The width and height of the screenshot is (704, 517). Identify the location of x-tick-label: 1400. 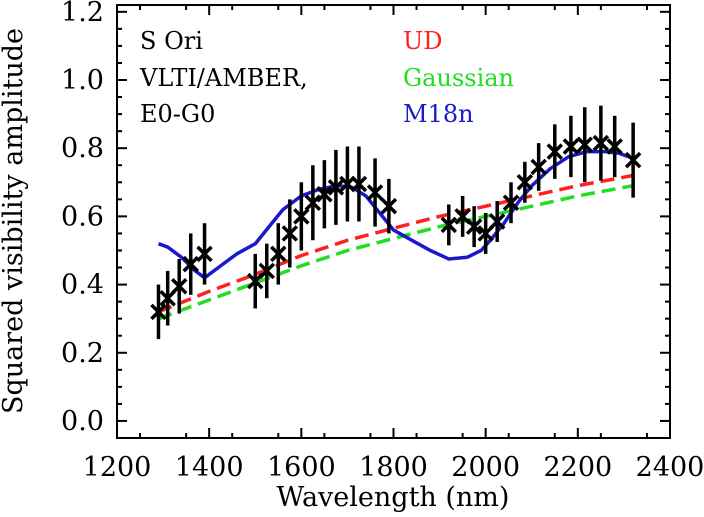
(209, 467).